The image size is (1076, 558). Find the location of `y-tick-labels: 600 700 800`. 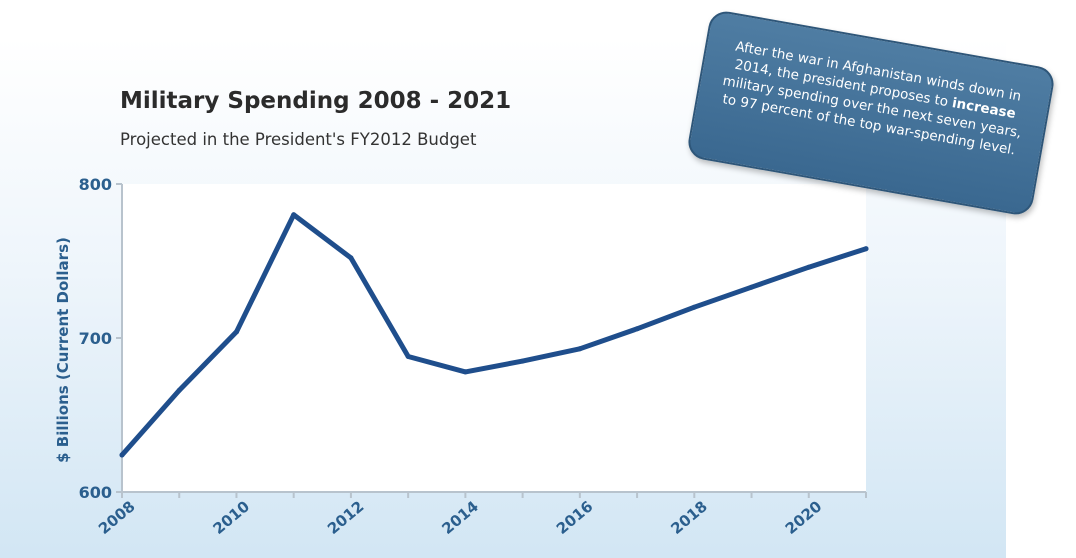

y-tick-labels: 600 700 800 is located at coordinates (95, 338).